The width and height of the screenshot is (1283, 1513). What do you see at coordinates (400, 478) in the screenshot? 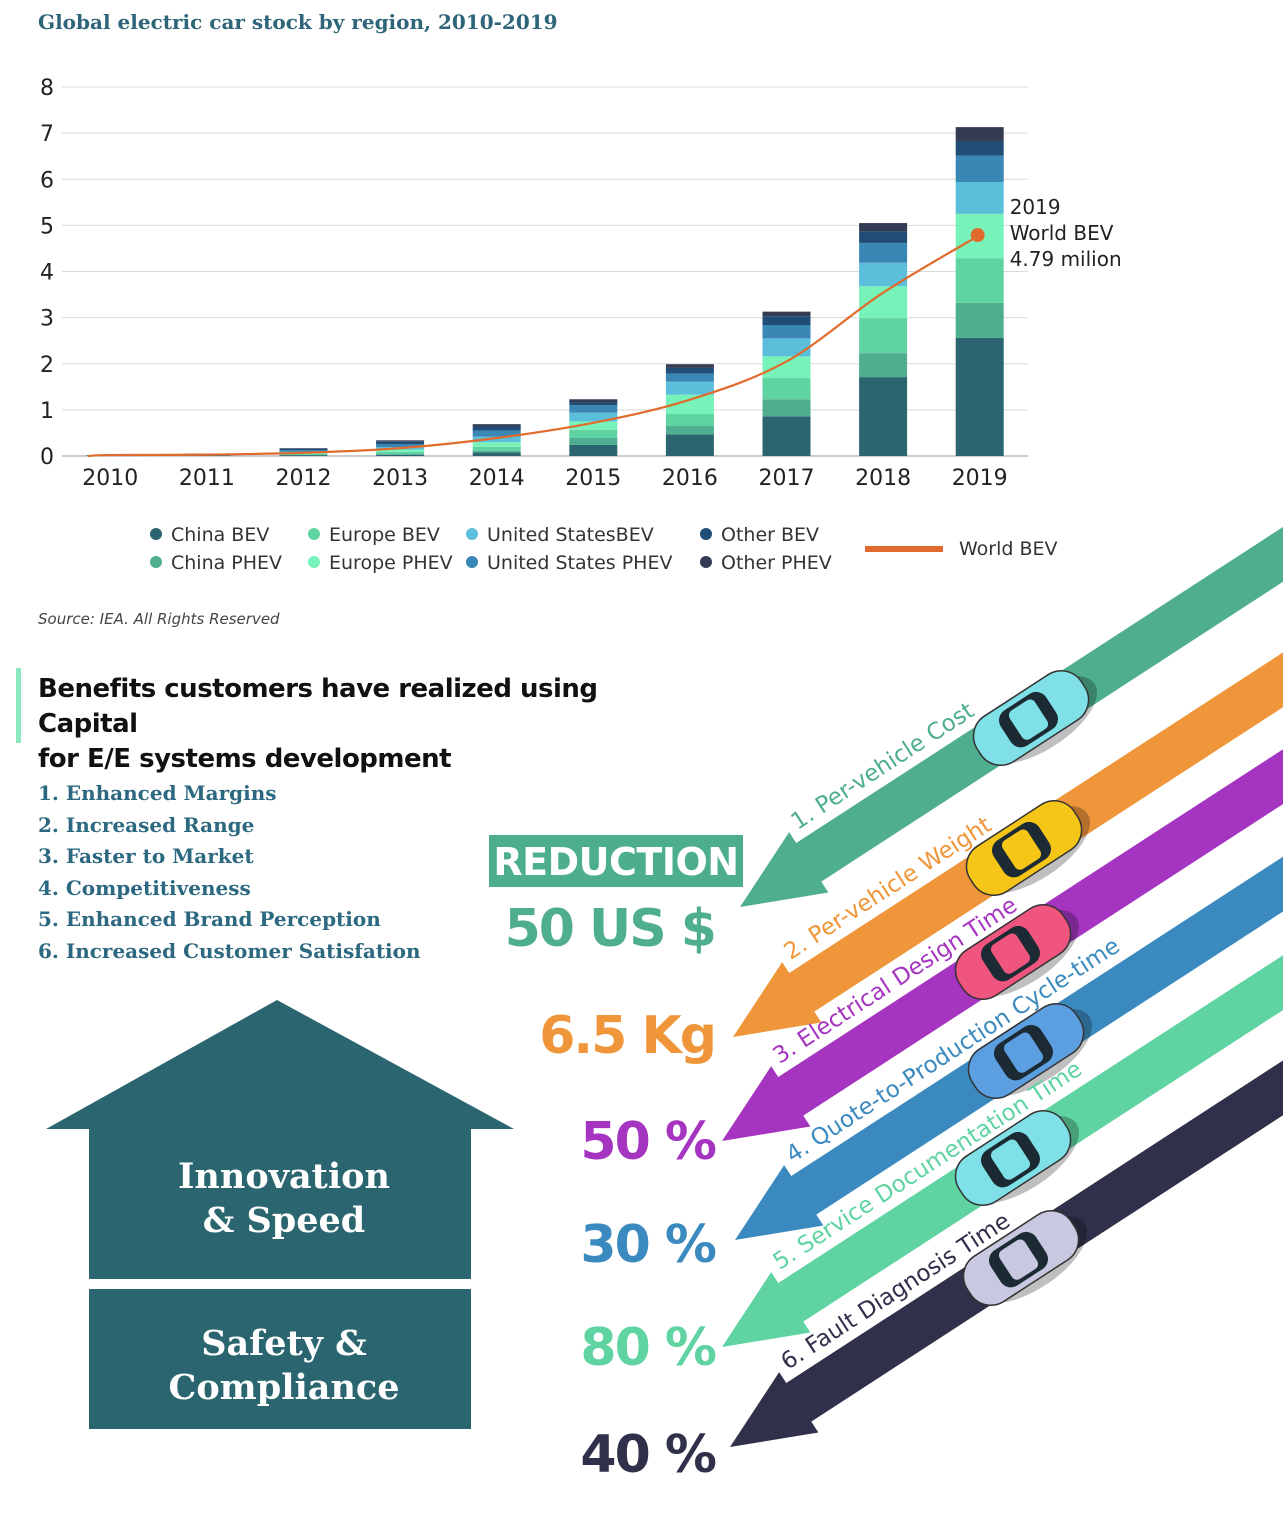
I see `x-tick-label: 2013` at bounding box center [400, 478].